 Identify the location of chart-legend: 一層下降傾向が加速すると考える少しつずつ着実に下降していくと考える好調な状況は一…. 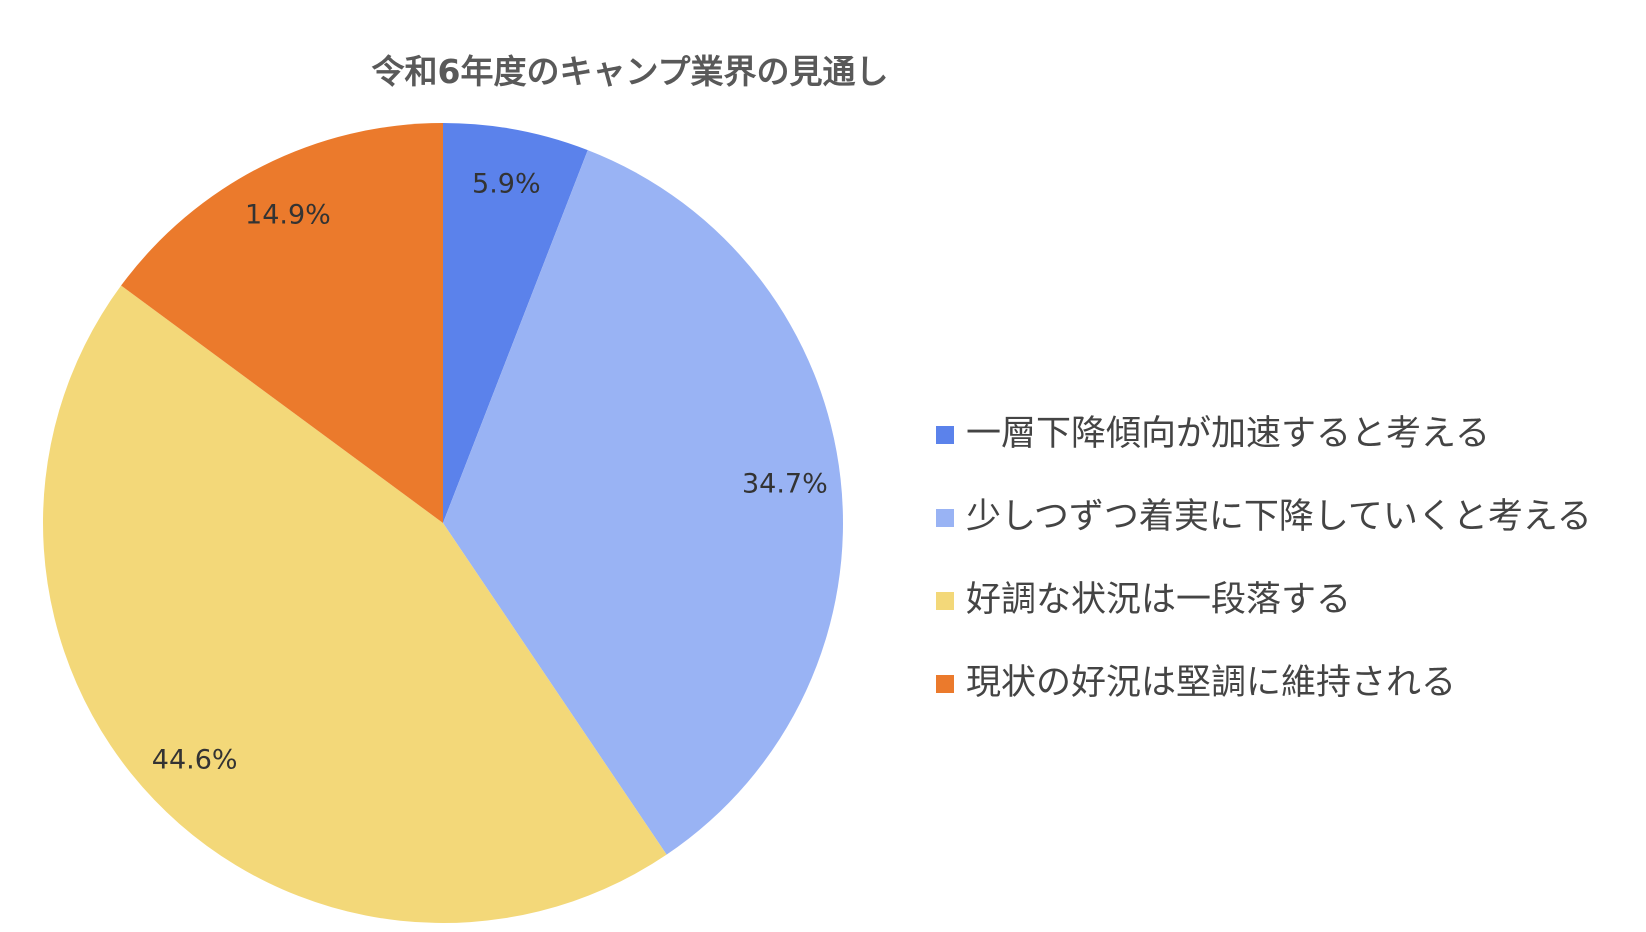
(1264, 558).